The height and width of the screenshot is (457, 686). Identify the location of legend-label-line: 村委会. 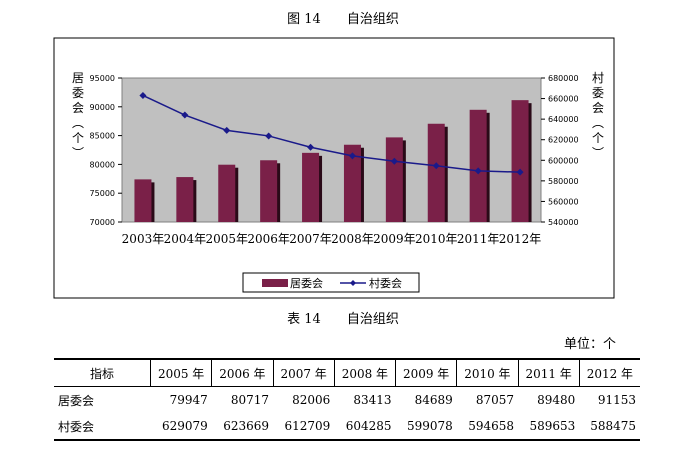
(385, 283).